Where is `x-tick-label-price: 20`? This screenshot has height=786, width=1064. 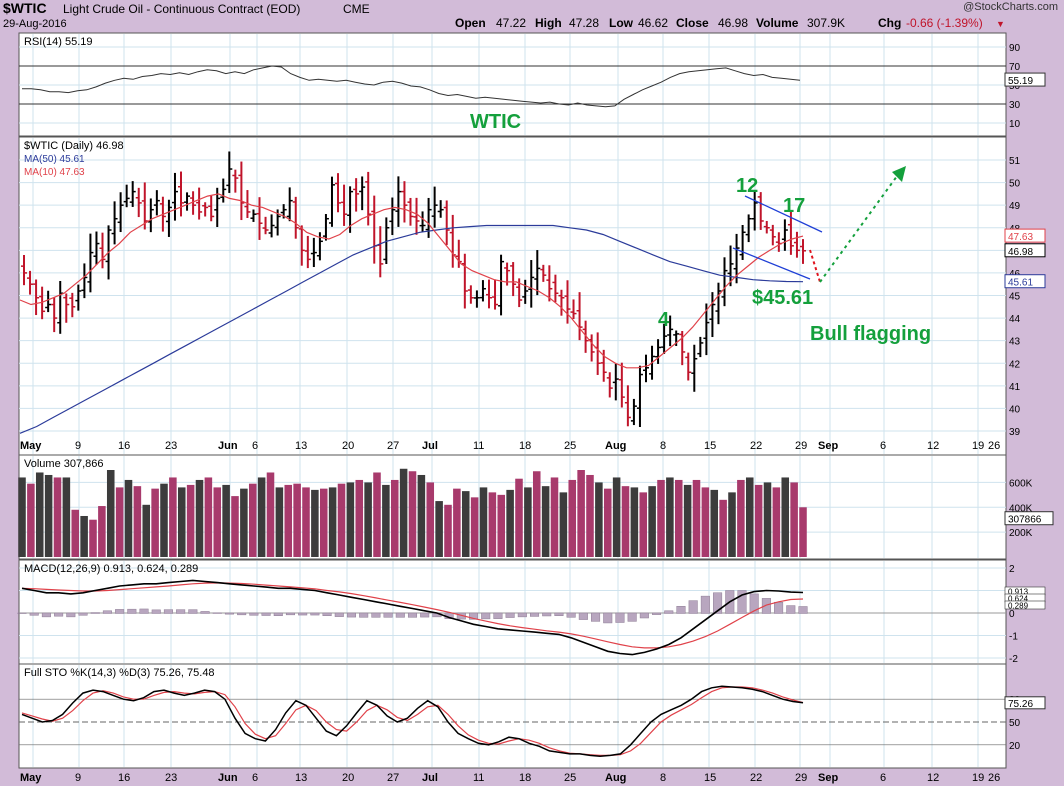 x-tick-label-price: 20 is located at coordinates (348, 446).